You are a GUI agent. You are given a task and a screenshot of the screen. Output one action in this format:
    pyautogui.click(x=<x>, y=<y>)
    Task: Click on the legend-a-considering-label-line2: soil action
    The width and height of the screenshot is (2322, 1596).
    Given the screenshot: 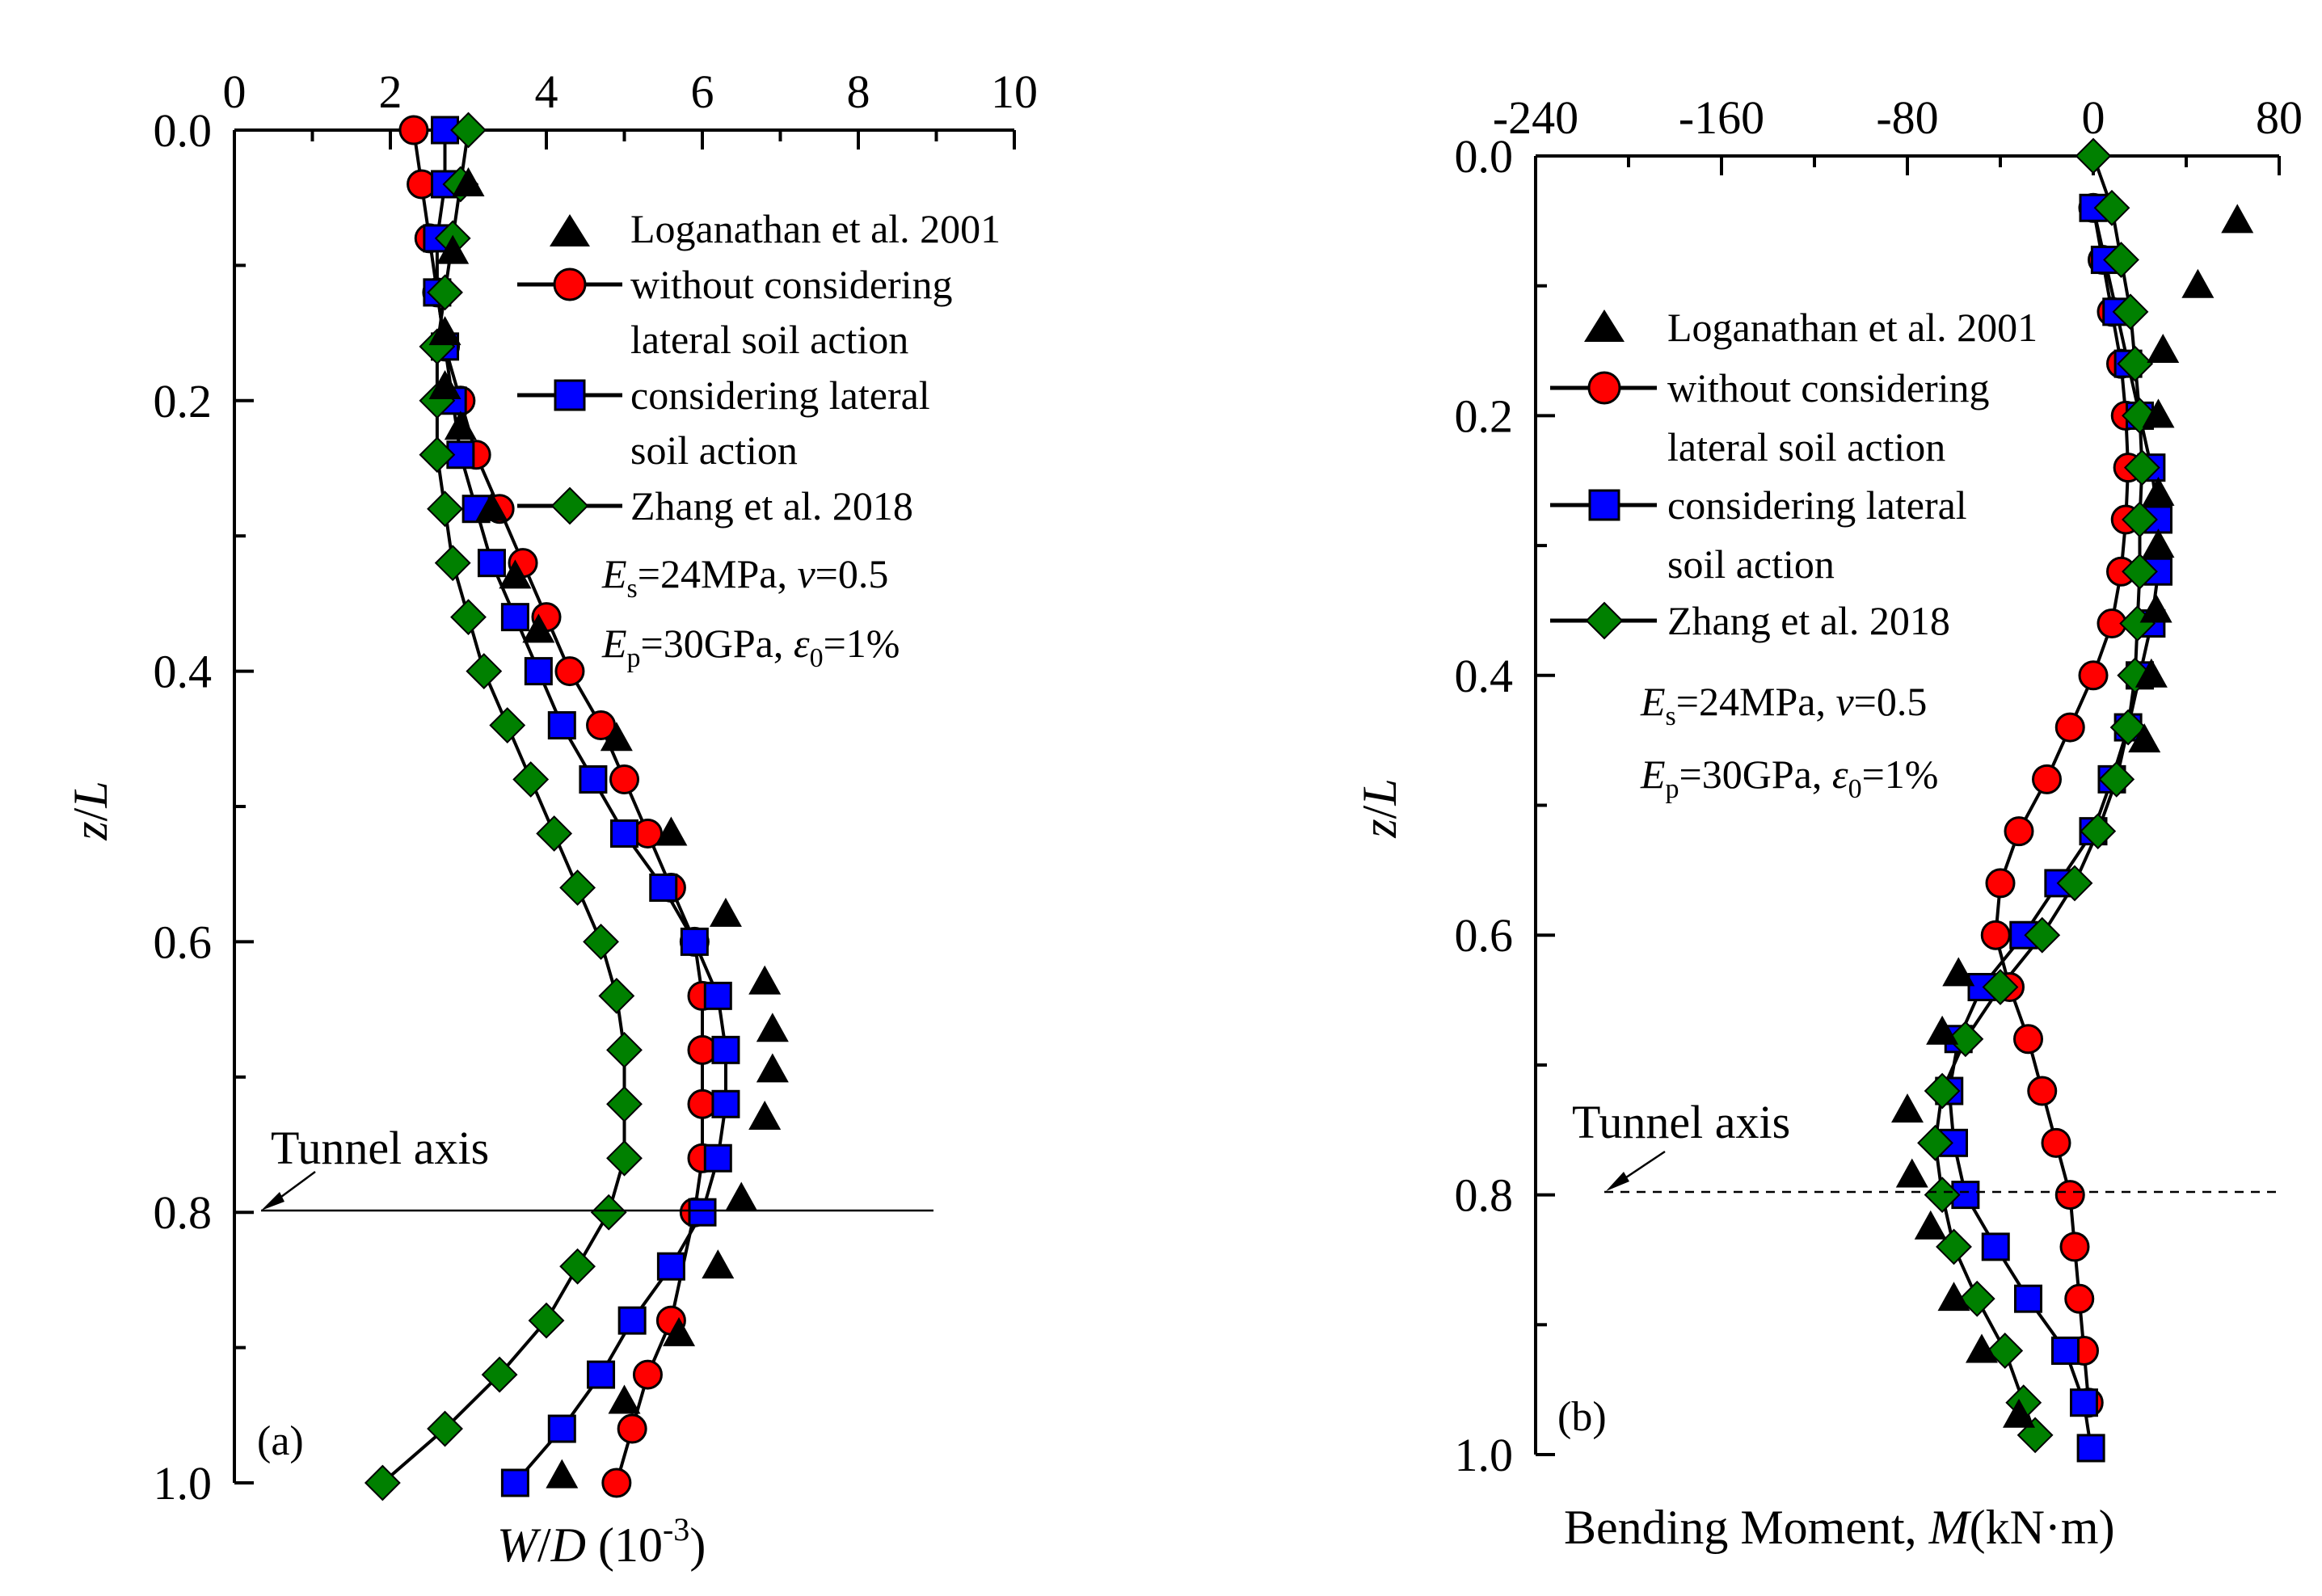 What is the action you would take?
    pyautogui.click(x=714, y=450)
    